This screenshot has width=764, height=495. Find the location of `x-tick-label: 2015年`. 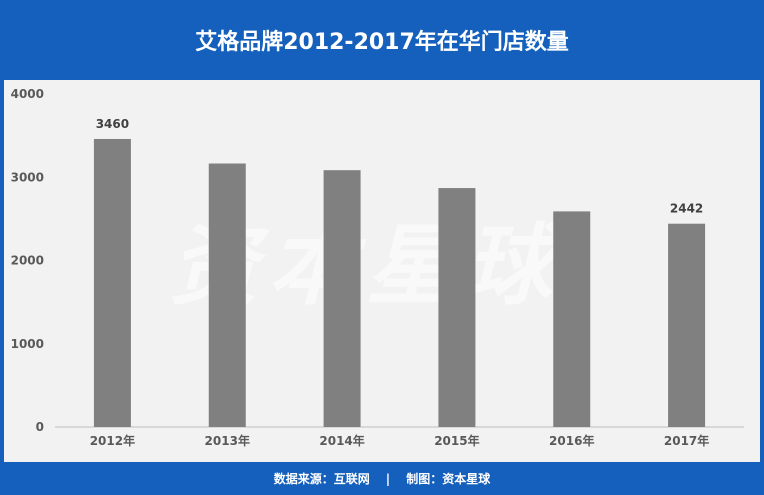

x-tick-label: 2015年 is located at coordinates (456, 440).